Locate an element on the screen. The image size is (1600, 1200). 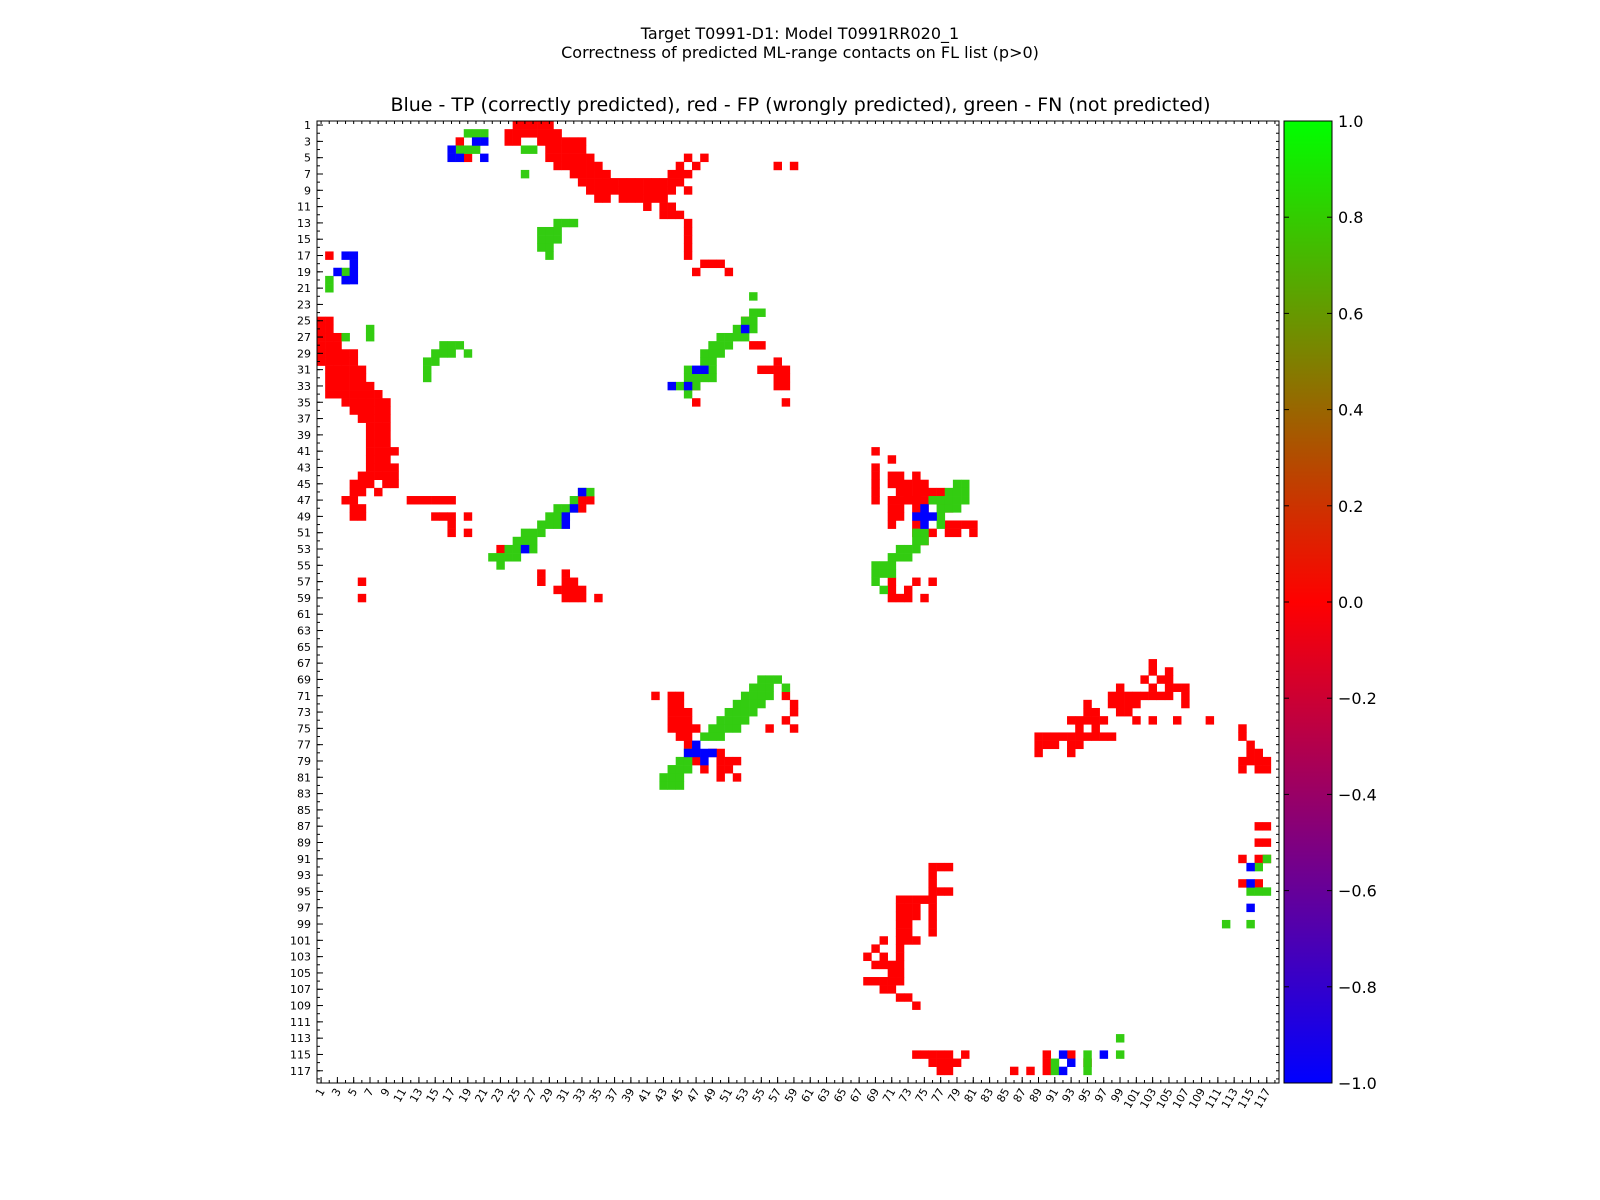
x-tick-label: 27 is located at coordinates (530, 1095).